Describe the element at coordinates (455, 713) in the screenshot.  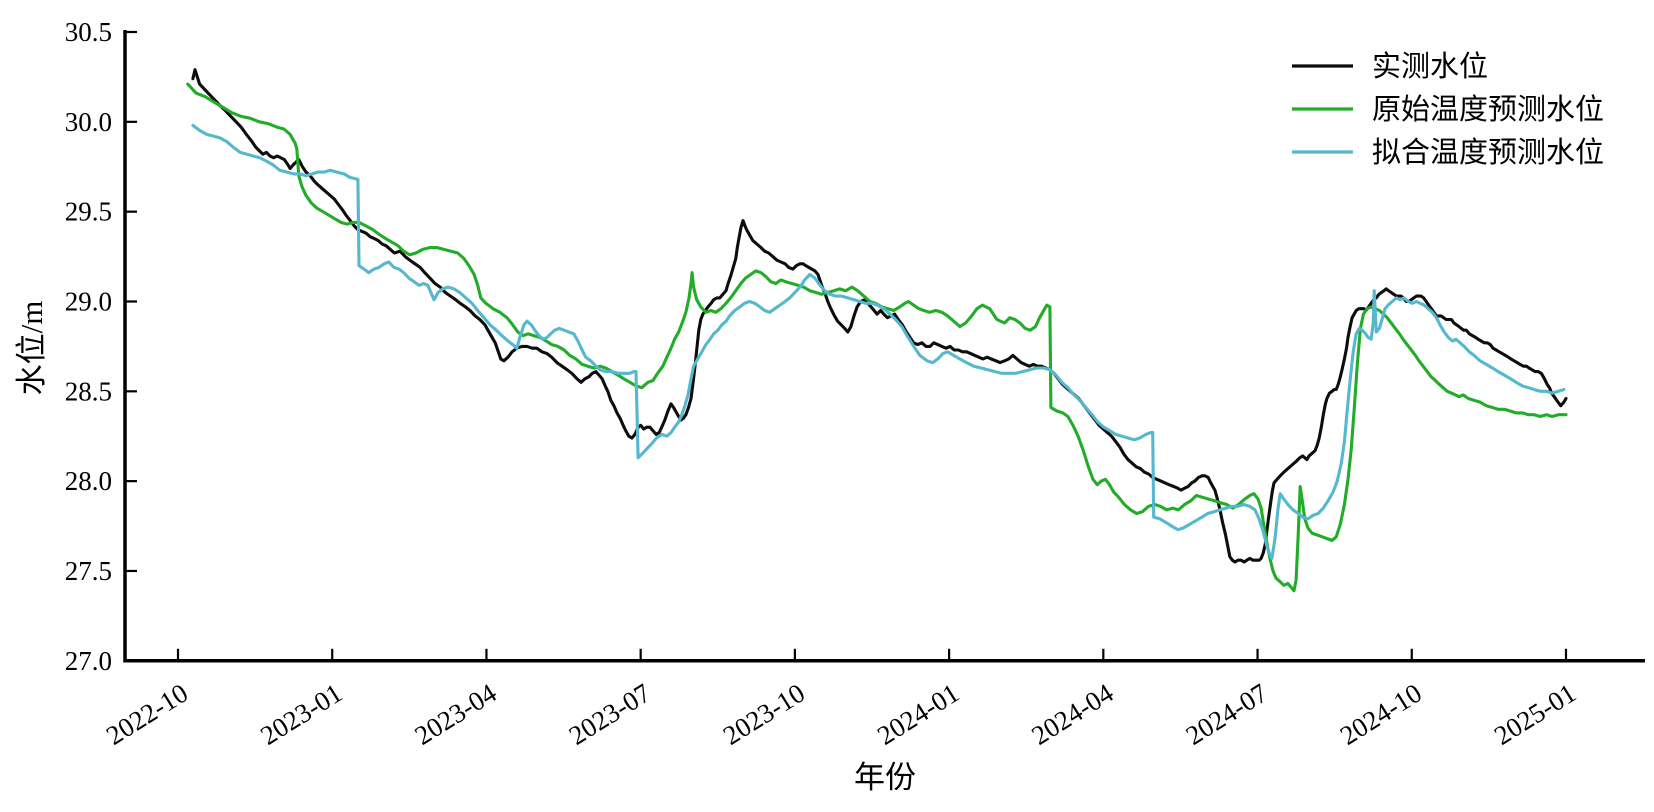
I see `x-tick-label: 2023-04` at that location.